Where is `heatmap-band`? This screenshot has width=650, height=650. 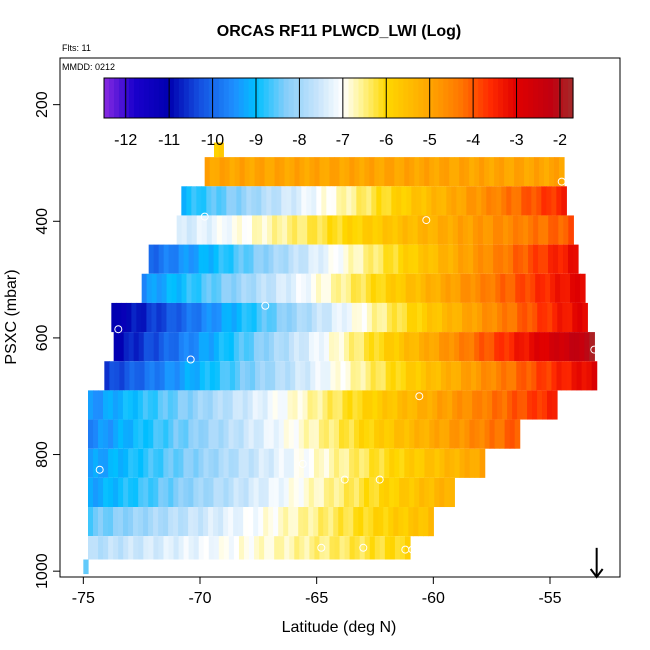 heatmap-band is located at coordinates (249, 548).